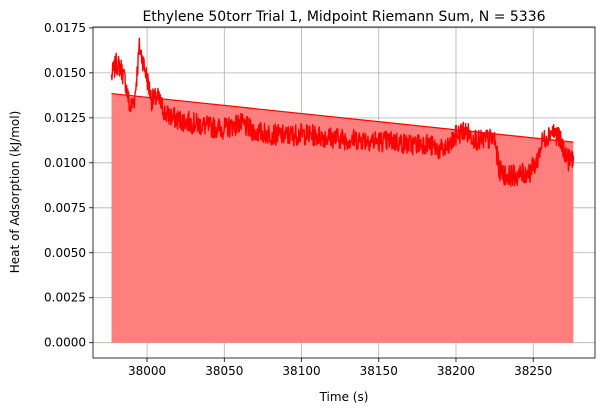 Image resolution: width=605 pixels, height=412 pixels. Describe the element at coordinates (379, 371) in the screenshot. I see `x-tick-label: 38150` at that location.